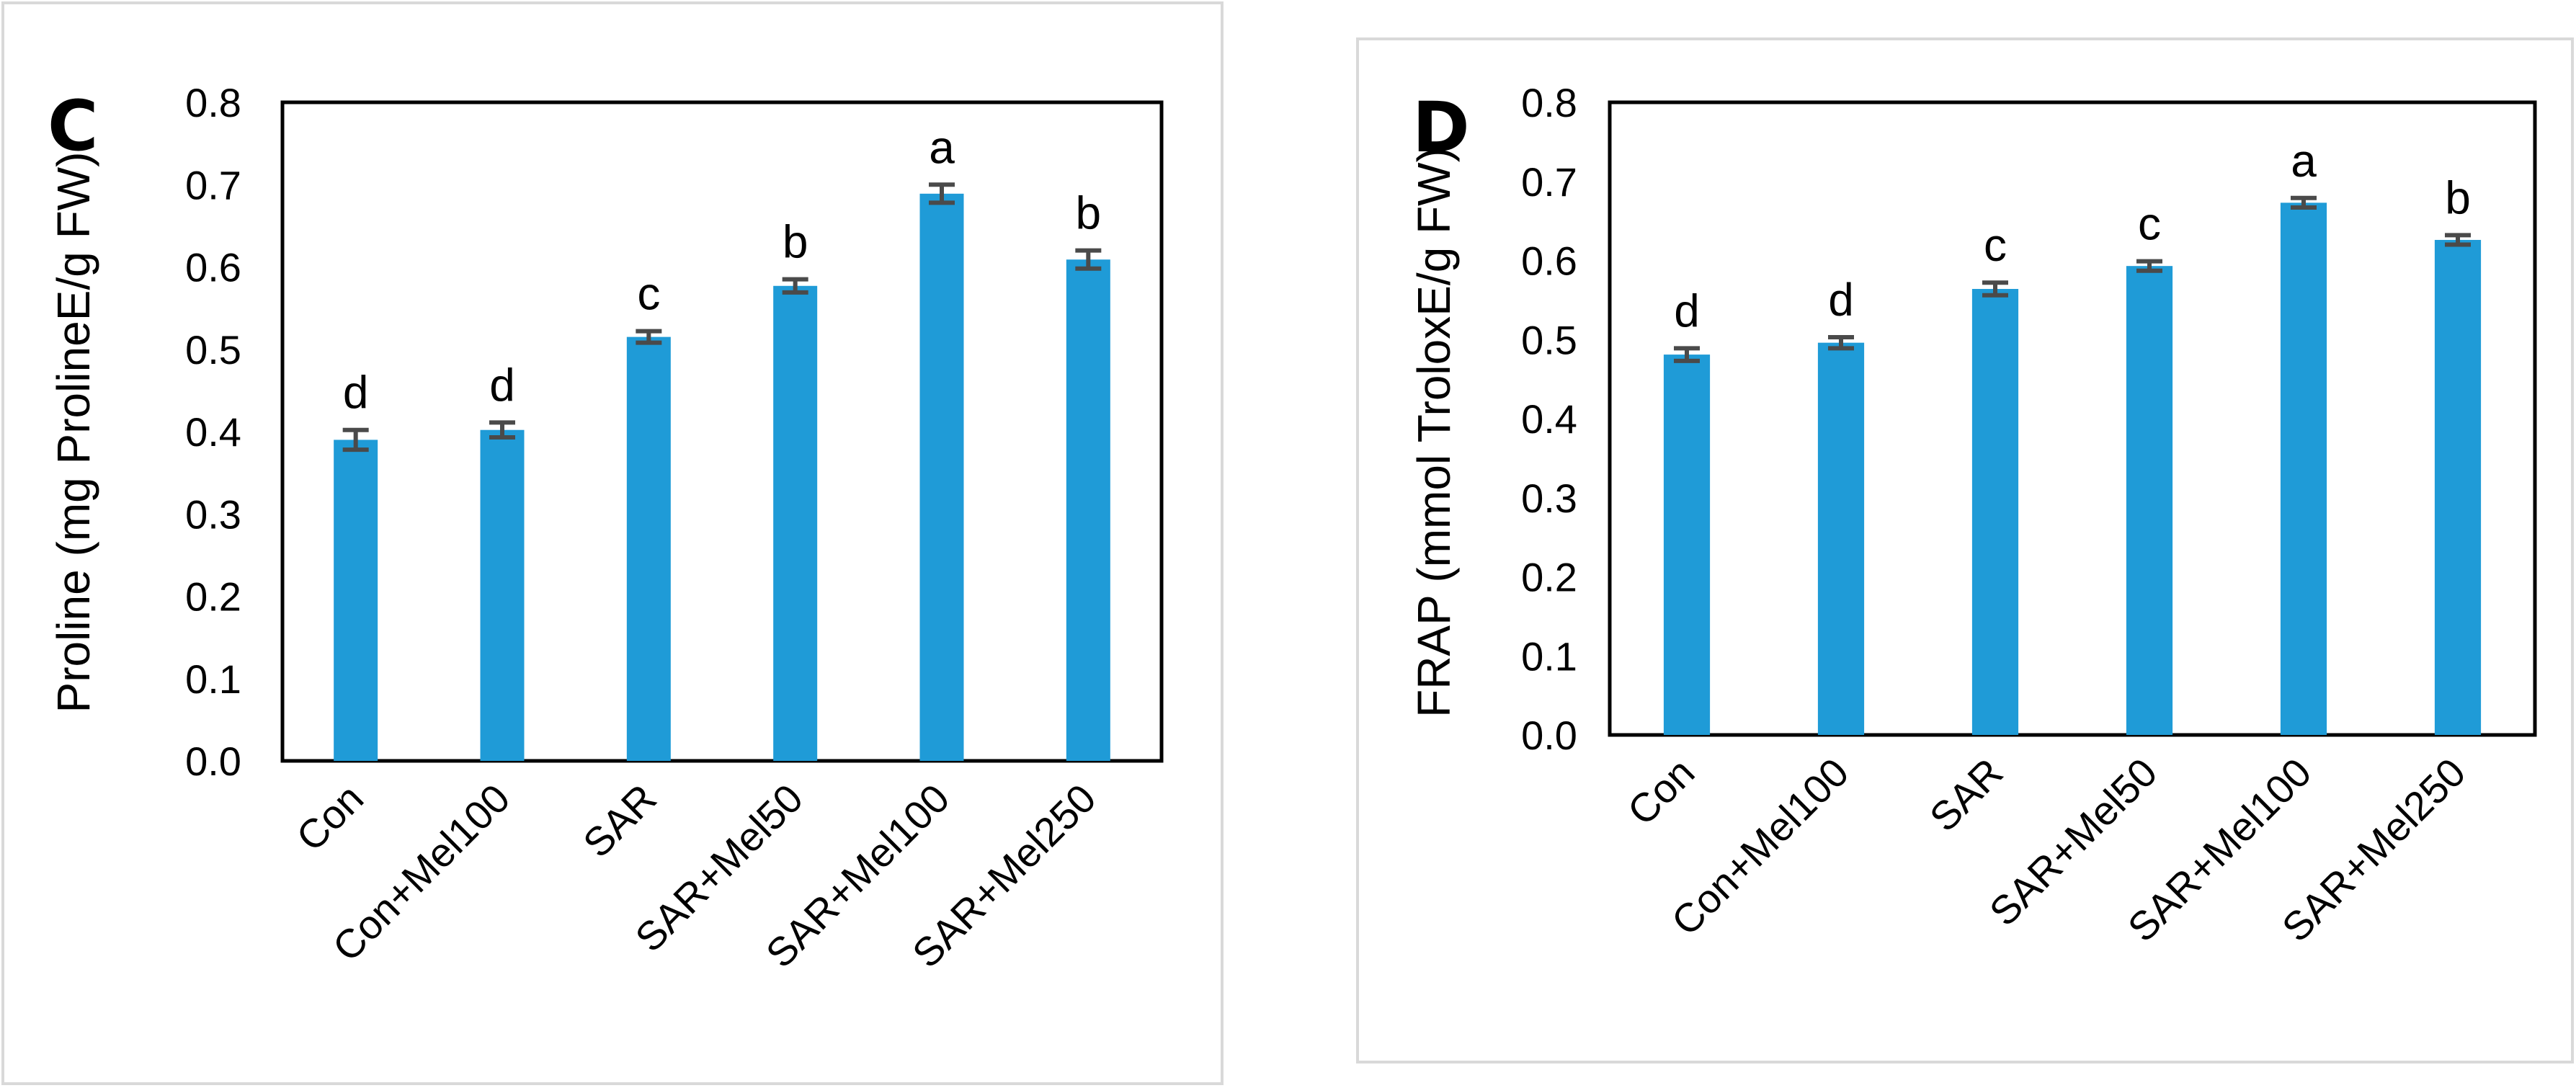 The image size is (2576, 1088). I want to click on panel-d-y-ticks: 0.0 0.1 0.2 0.3 0.4 0.5 0.6 0.7 0.8, so click(1549, 419).